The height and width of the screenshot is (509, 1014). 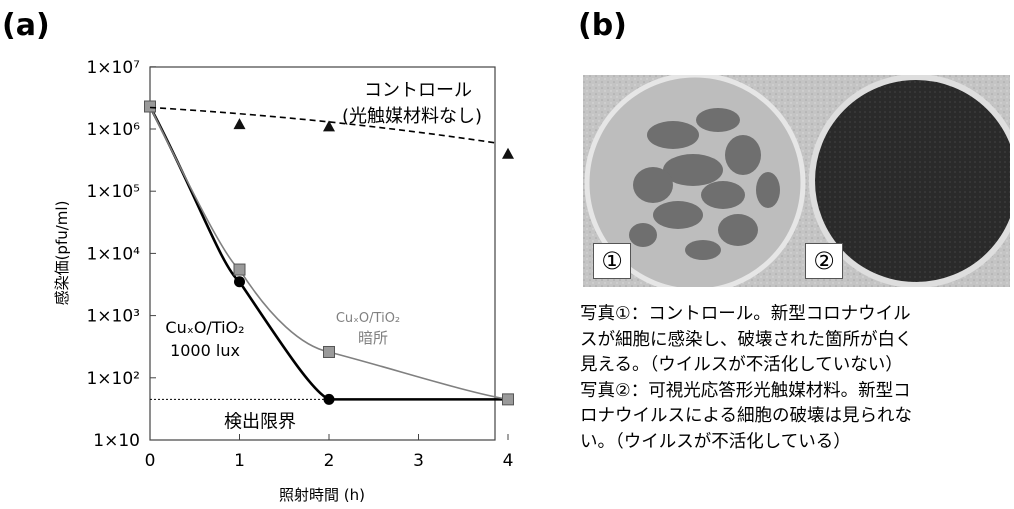 What do you see at coordinates (116, 441) in the screenshot?
I see `y-tick-label: 1×10` at bounding box center [116, 441].